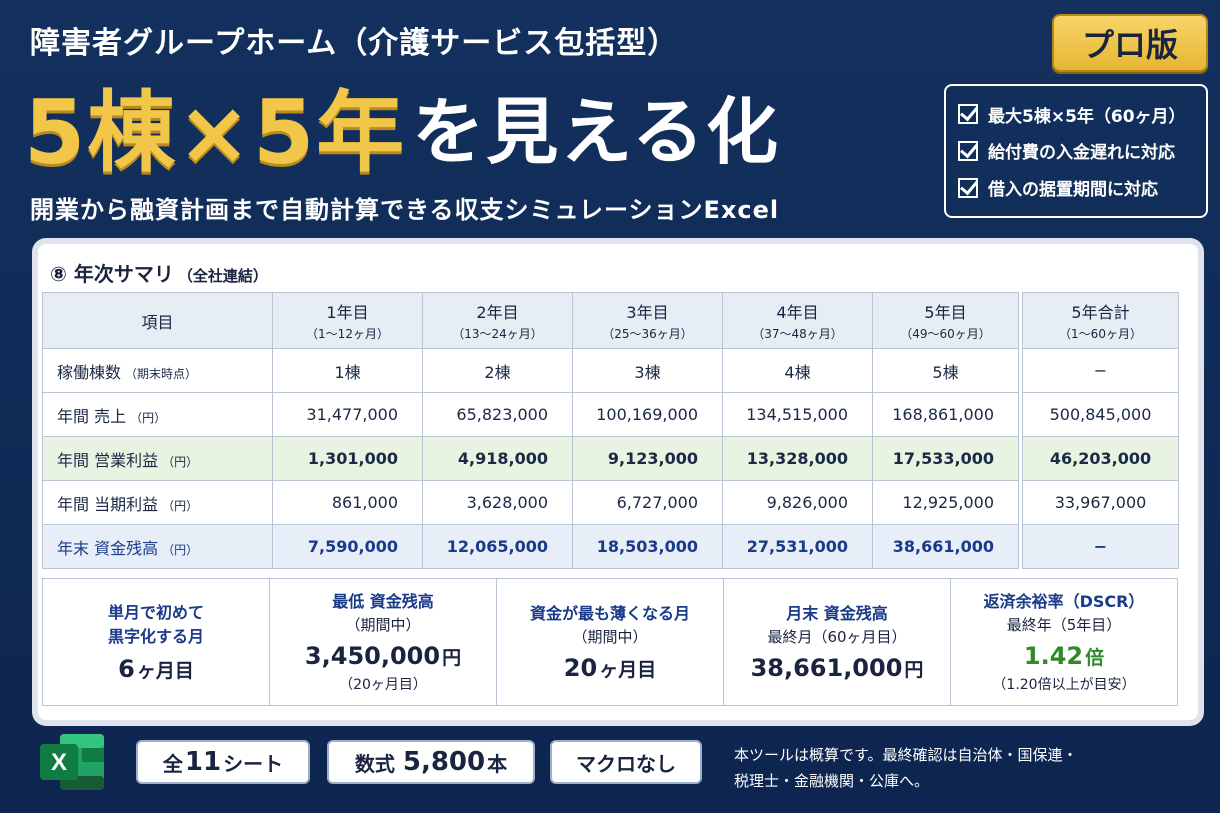 The image size is (1220, 813). Describe the element at coordinates (222, 276) in the screenshot. I see `section-title-note: （全社連結）` at that location.